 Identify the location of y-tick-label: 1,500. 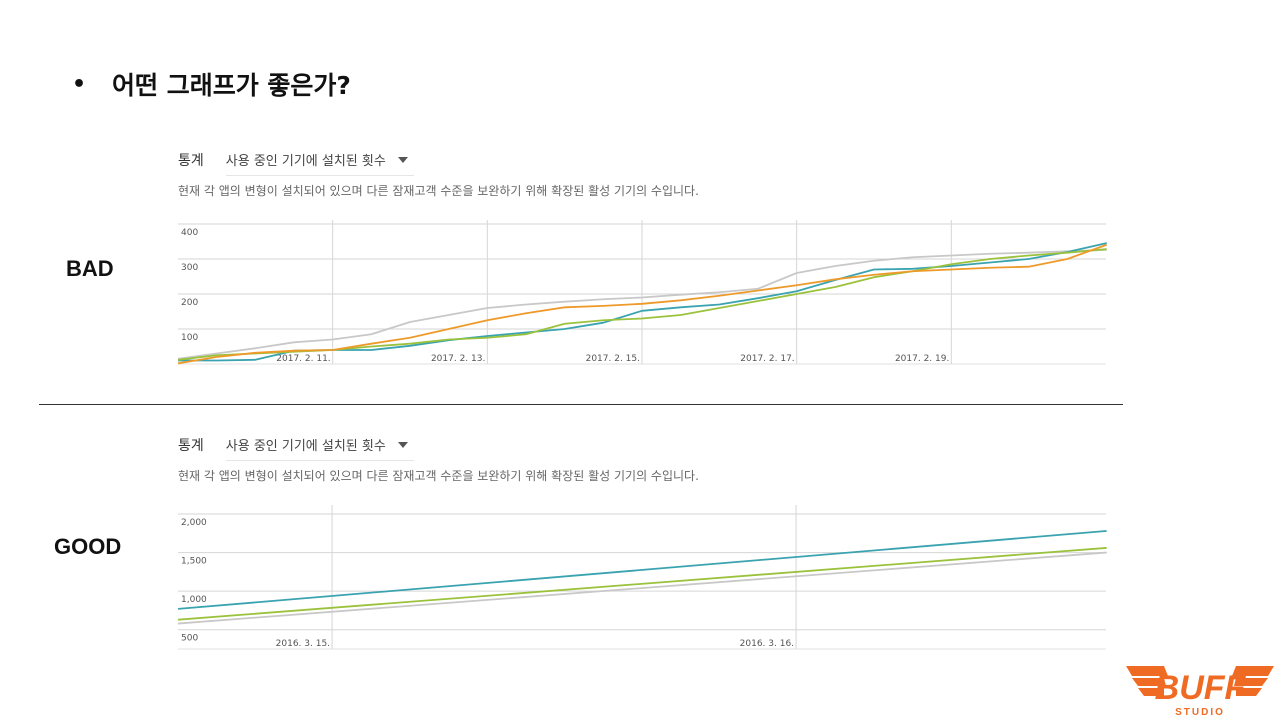
(194, 562).